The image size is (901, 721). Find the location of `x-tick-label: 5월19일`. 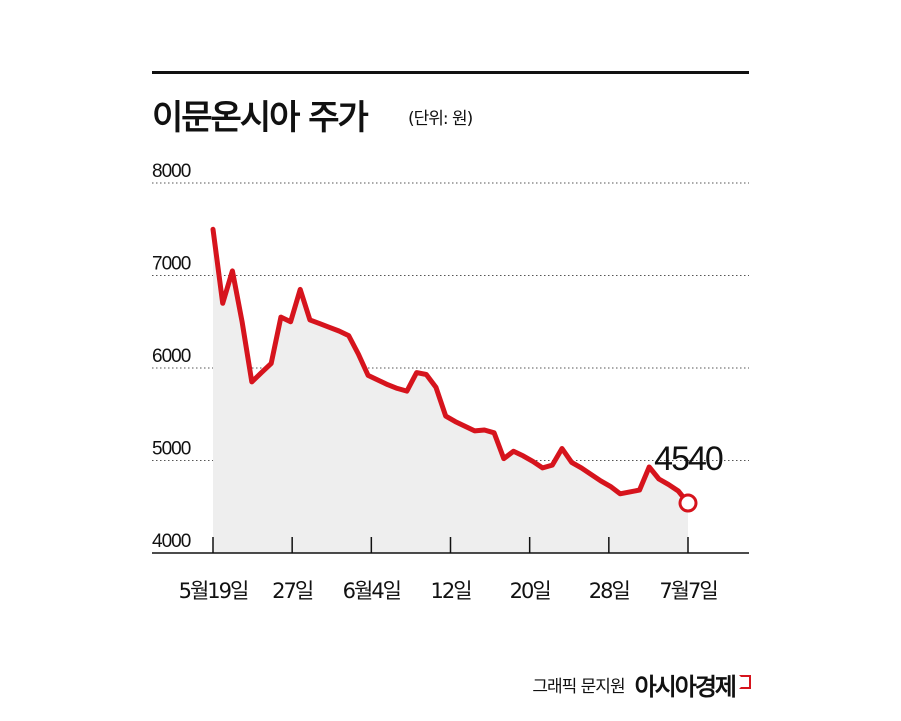

x-tick-label: 5월19일 is located at coordinates (213, 591).